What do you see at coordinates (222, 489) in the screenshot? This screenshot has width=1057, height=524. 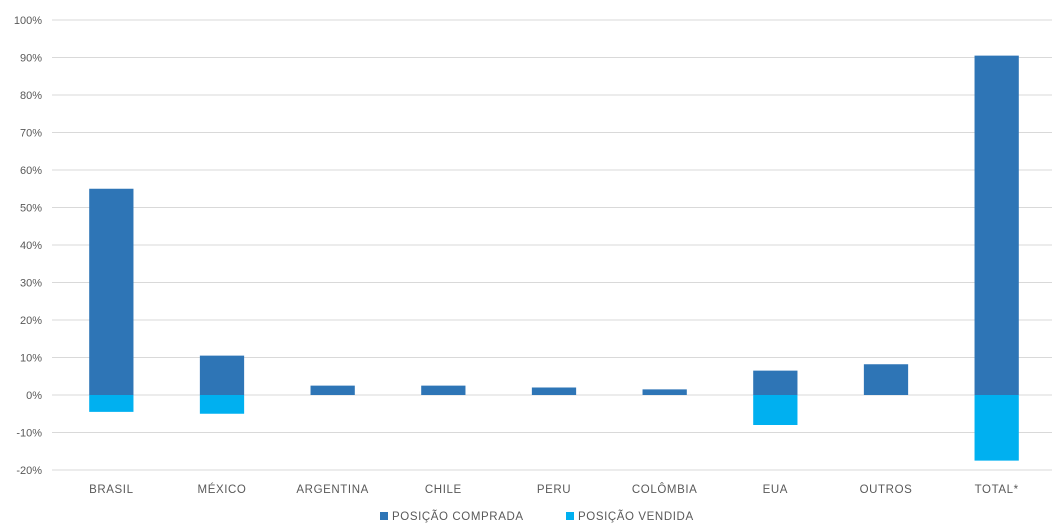 I see `x-category-label: MÉXICO` at bounding box center [222, 489].